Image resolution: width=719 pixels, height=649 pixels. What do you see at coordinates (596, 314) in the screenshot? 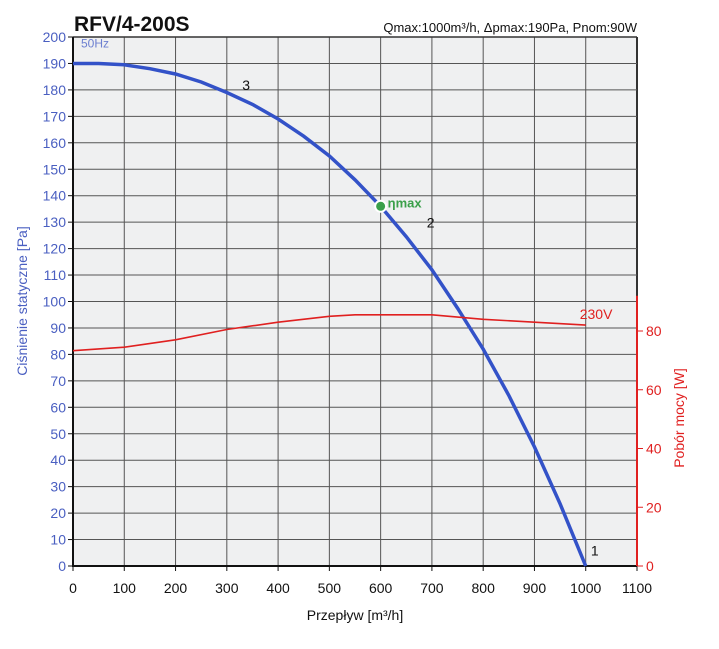
I see `series-label: 230V` at bounding box center [596, 314].